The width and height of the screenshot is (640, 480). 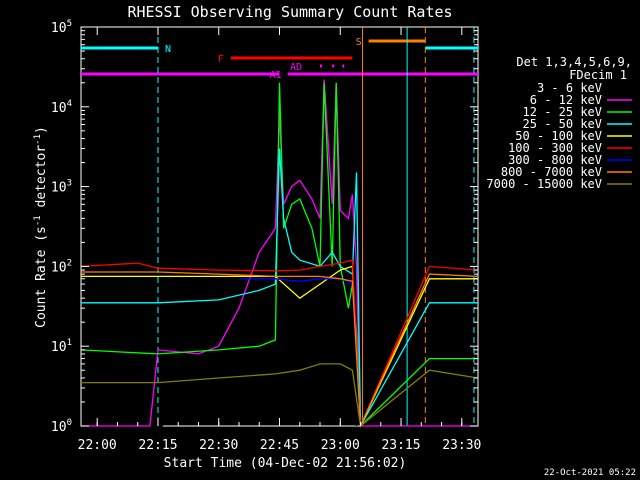 What do you see at coordinates (279, 445) in the screenshot?
I see `x-tick-label-3: 22:45` at bounding box center [279, 445].